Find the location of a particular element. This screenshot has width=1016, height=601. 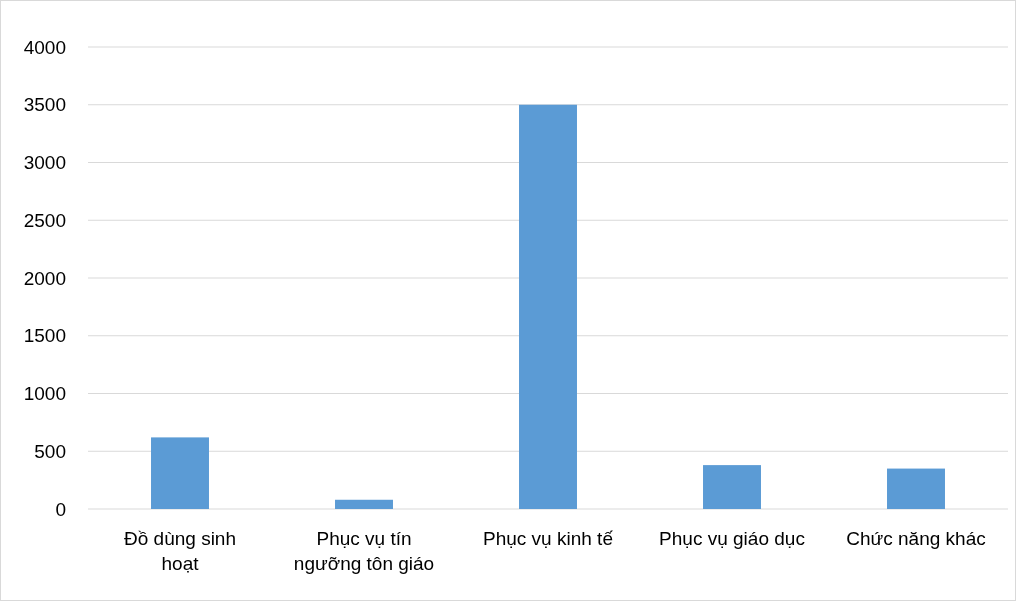

x-tick-label: Phục vụ tín ngưỡng tôn giáo is located at coordinates (364, 551).